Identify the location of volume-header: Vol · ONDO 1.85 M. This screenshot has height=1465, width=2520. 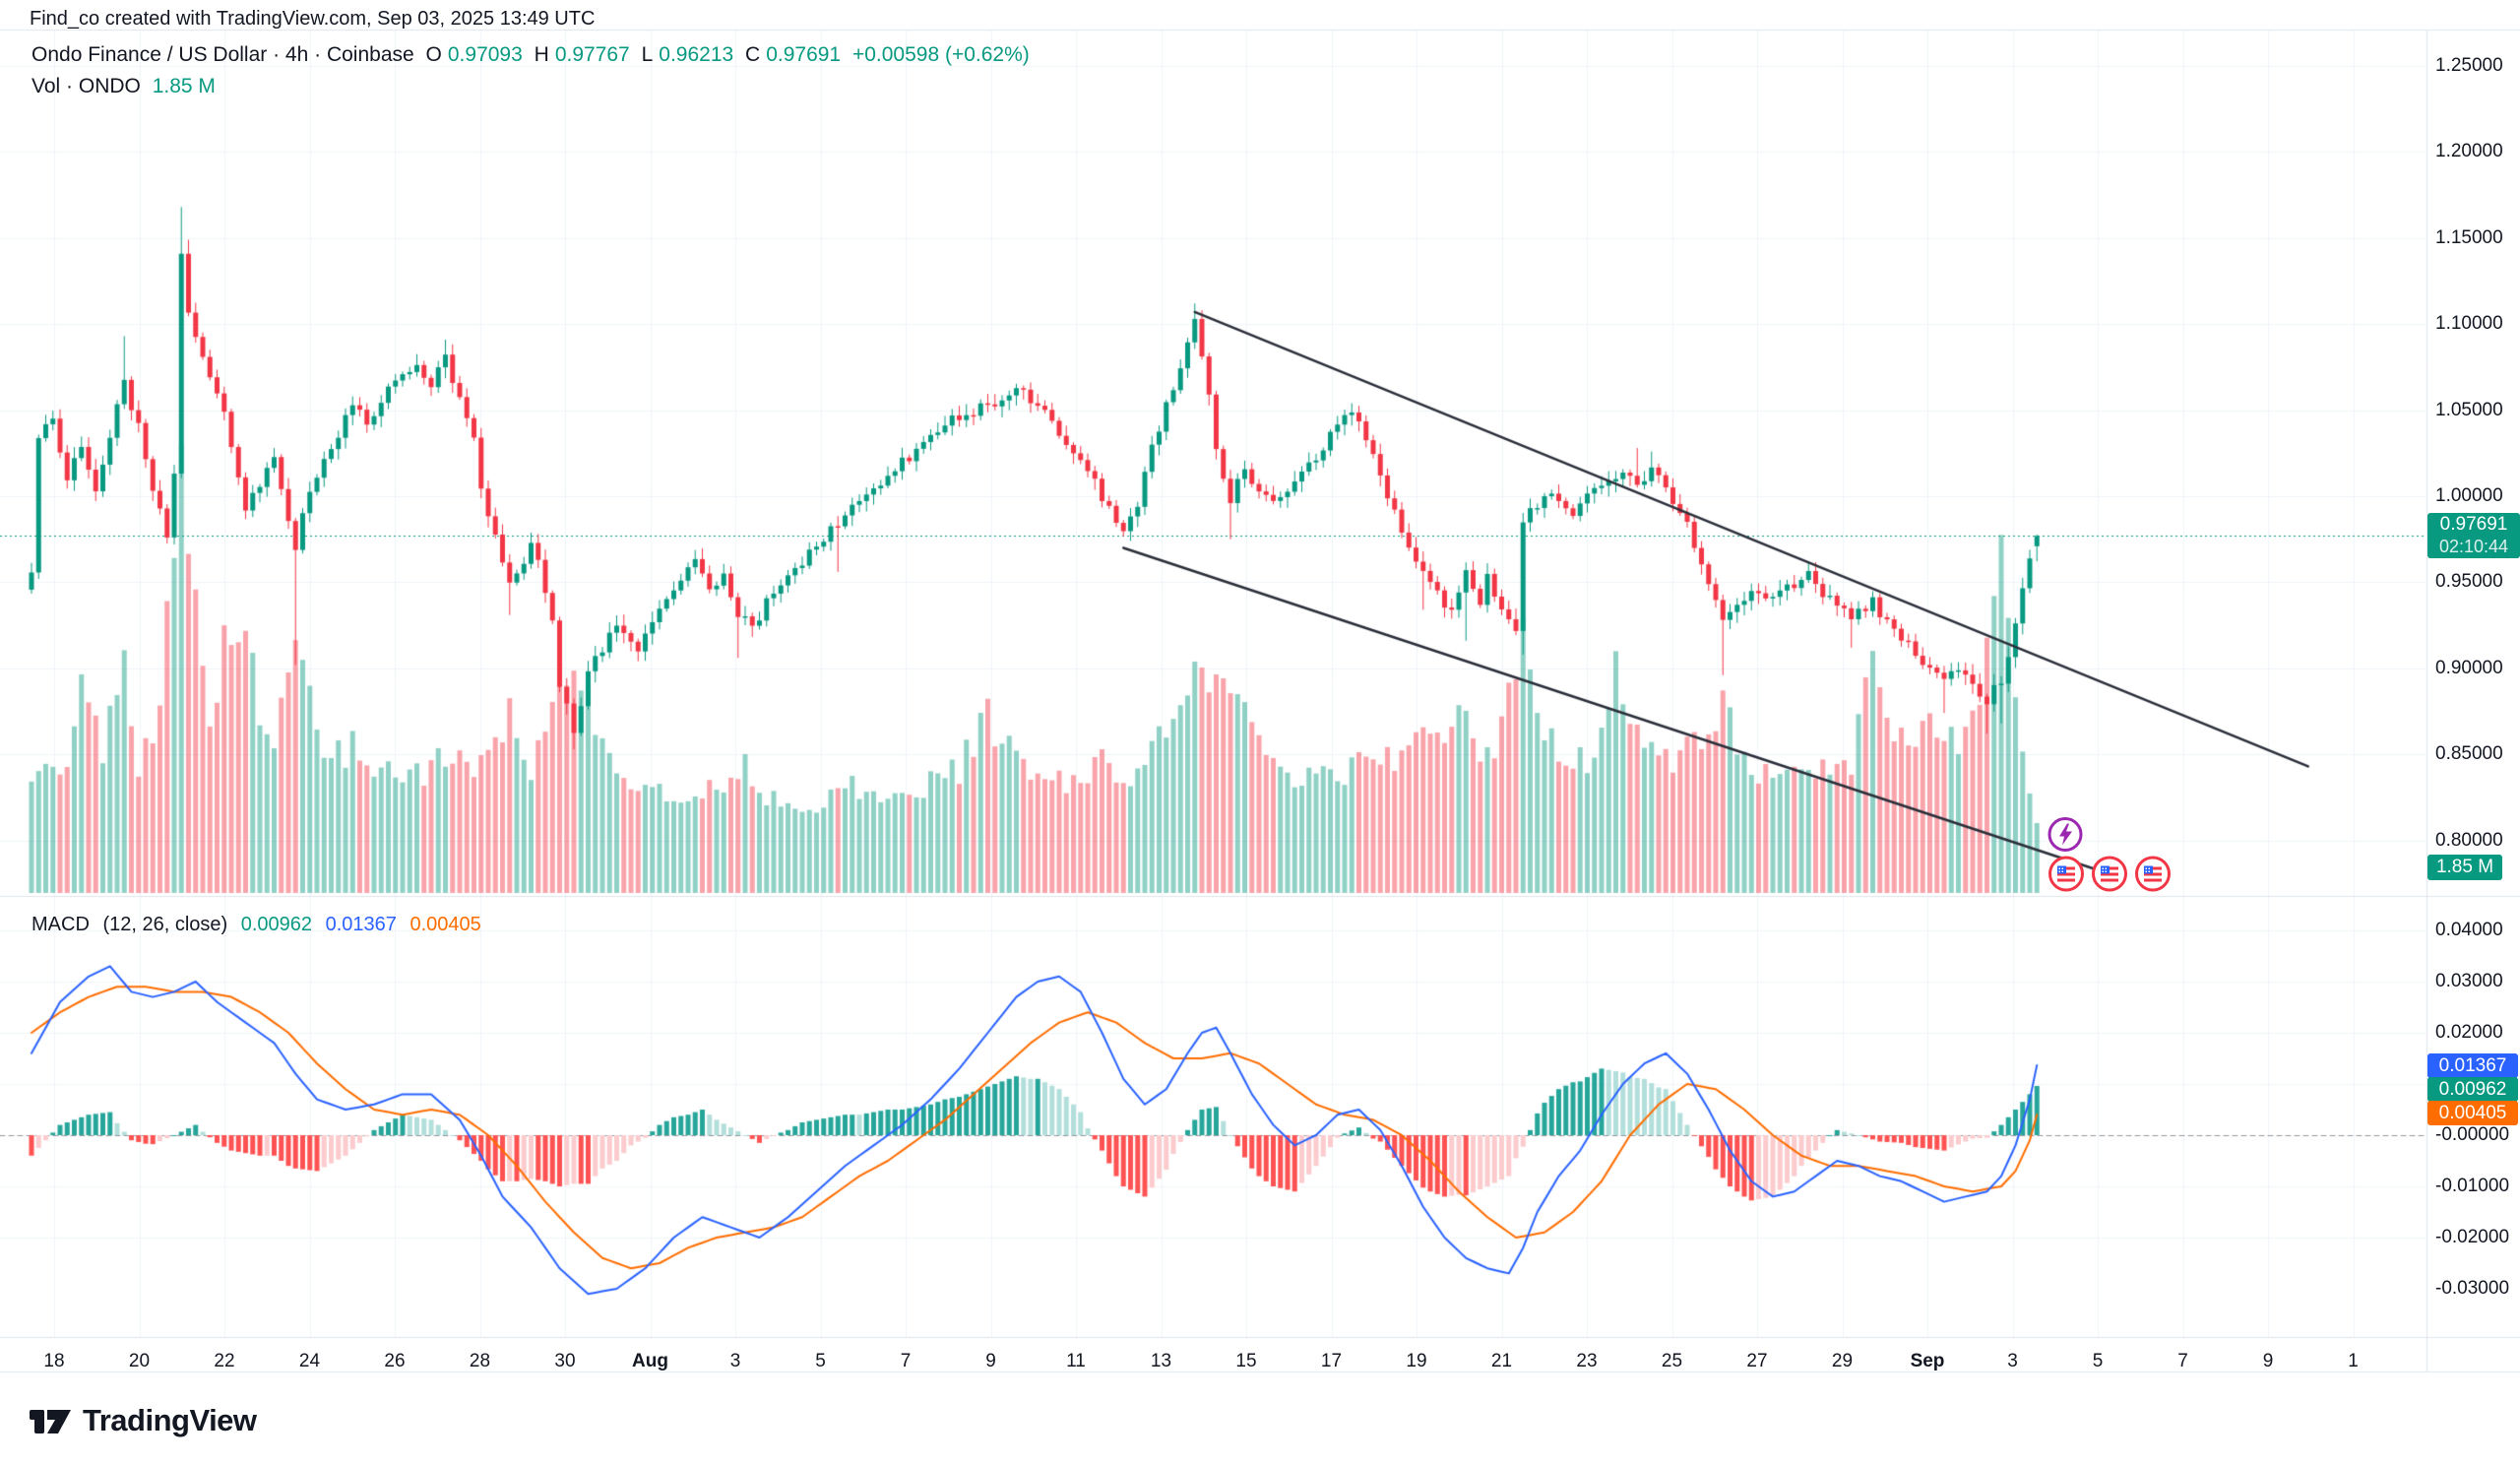
(126, 87).